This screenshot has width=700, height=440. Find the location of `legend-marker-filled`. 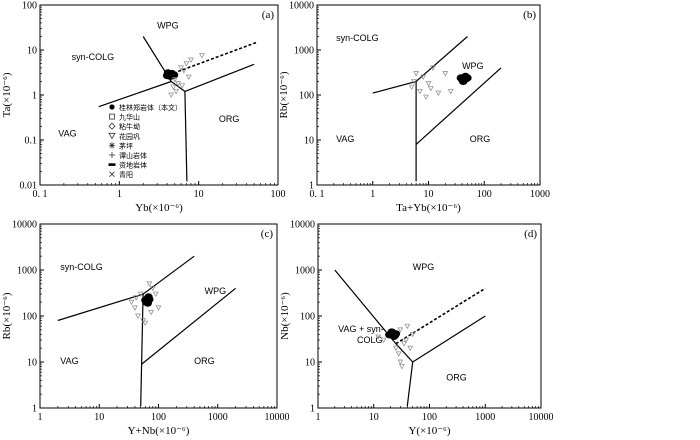

legend-marker-filled is located at coordinates (112, 107).